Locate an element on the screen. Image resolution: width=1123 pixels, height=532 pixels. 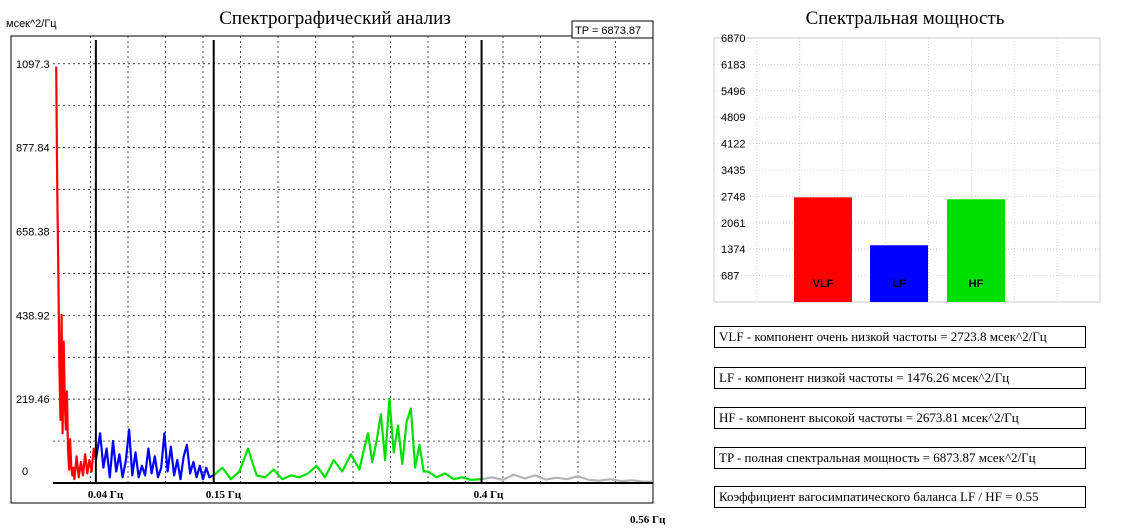
y-tick-label: 658.38 is located at coordinates (33, 232).